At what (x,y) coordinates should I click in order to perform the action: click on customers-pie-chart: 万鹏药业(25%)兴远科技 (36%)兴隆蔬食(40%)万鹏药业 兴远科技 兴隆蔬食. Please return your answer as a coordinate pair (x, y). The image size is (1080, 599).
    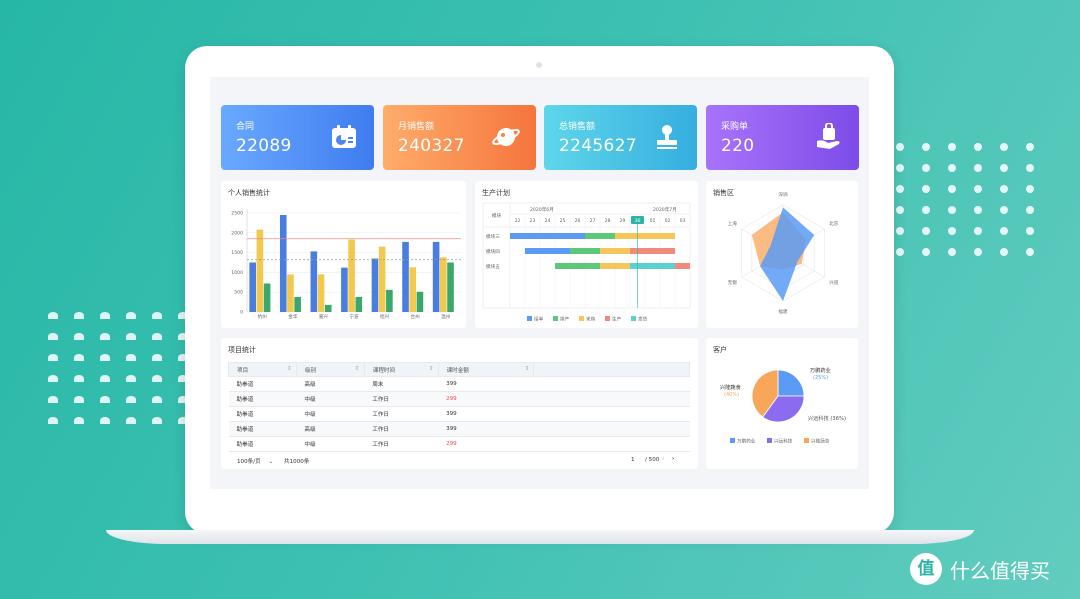
    Looking at the image, I should click on (783, 405).